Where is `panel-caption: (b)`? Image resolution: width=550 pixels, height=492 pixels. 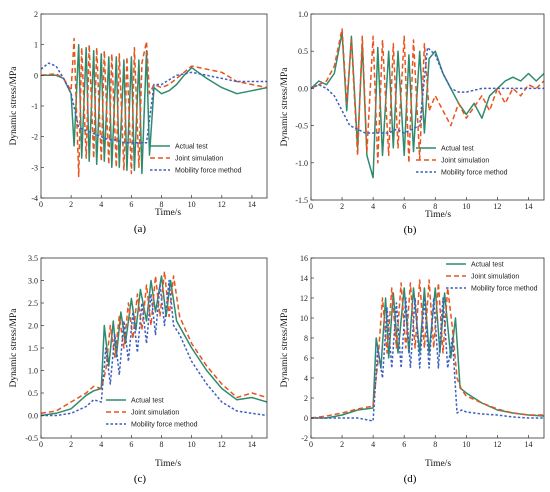 panel-caption: (b) is located at coordinates (410, 230).